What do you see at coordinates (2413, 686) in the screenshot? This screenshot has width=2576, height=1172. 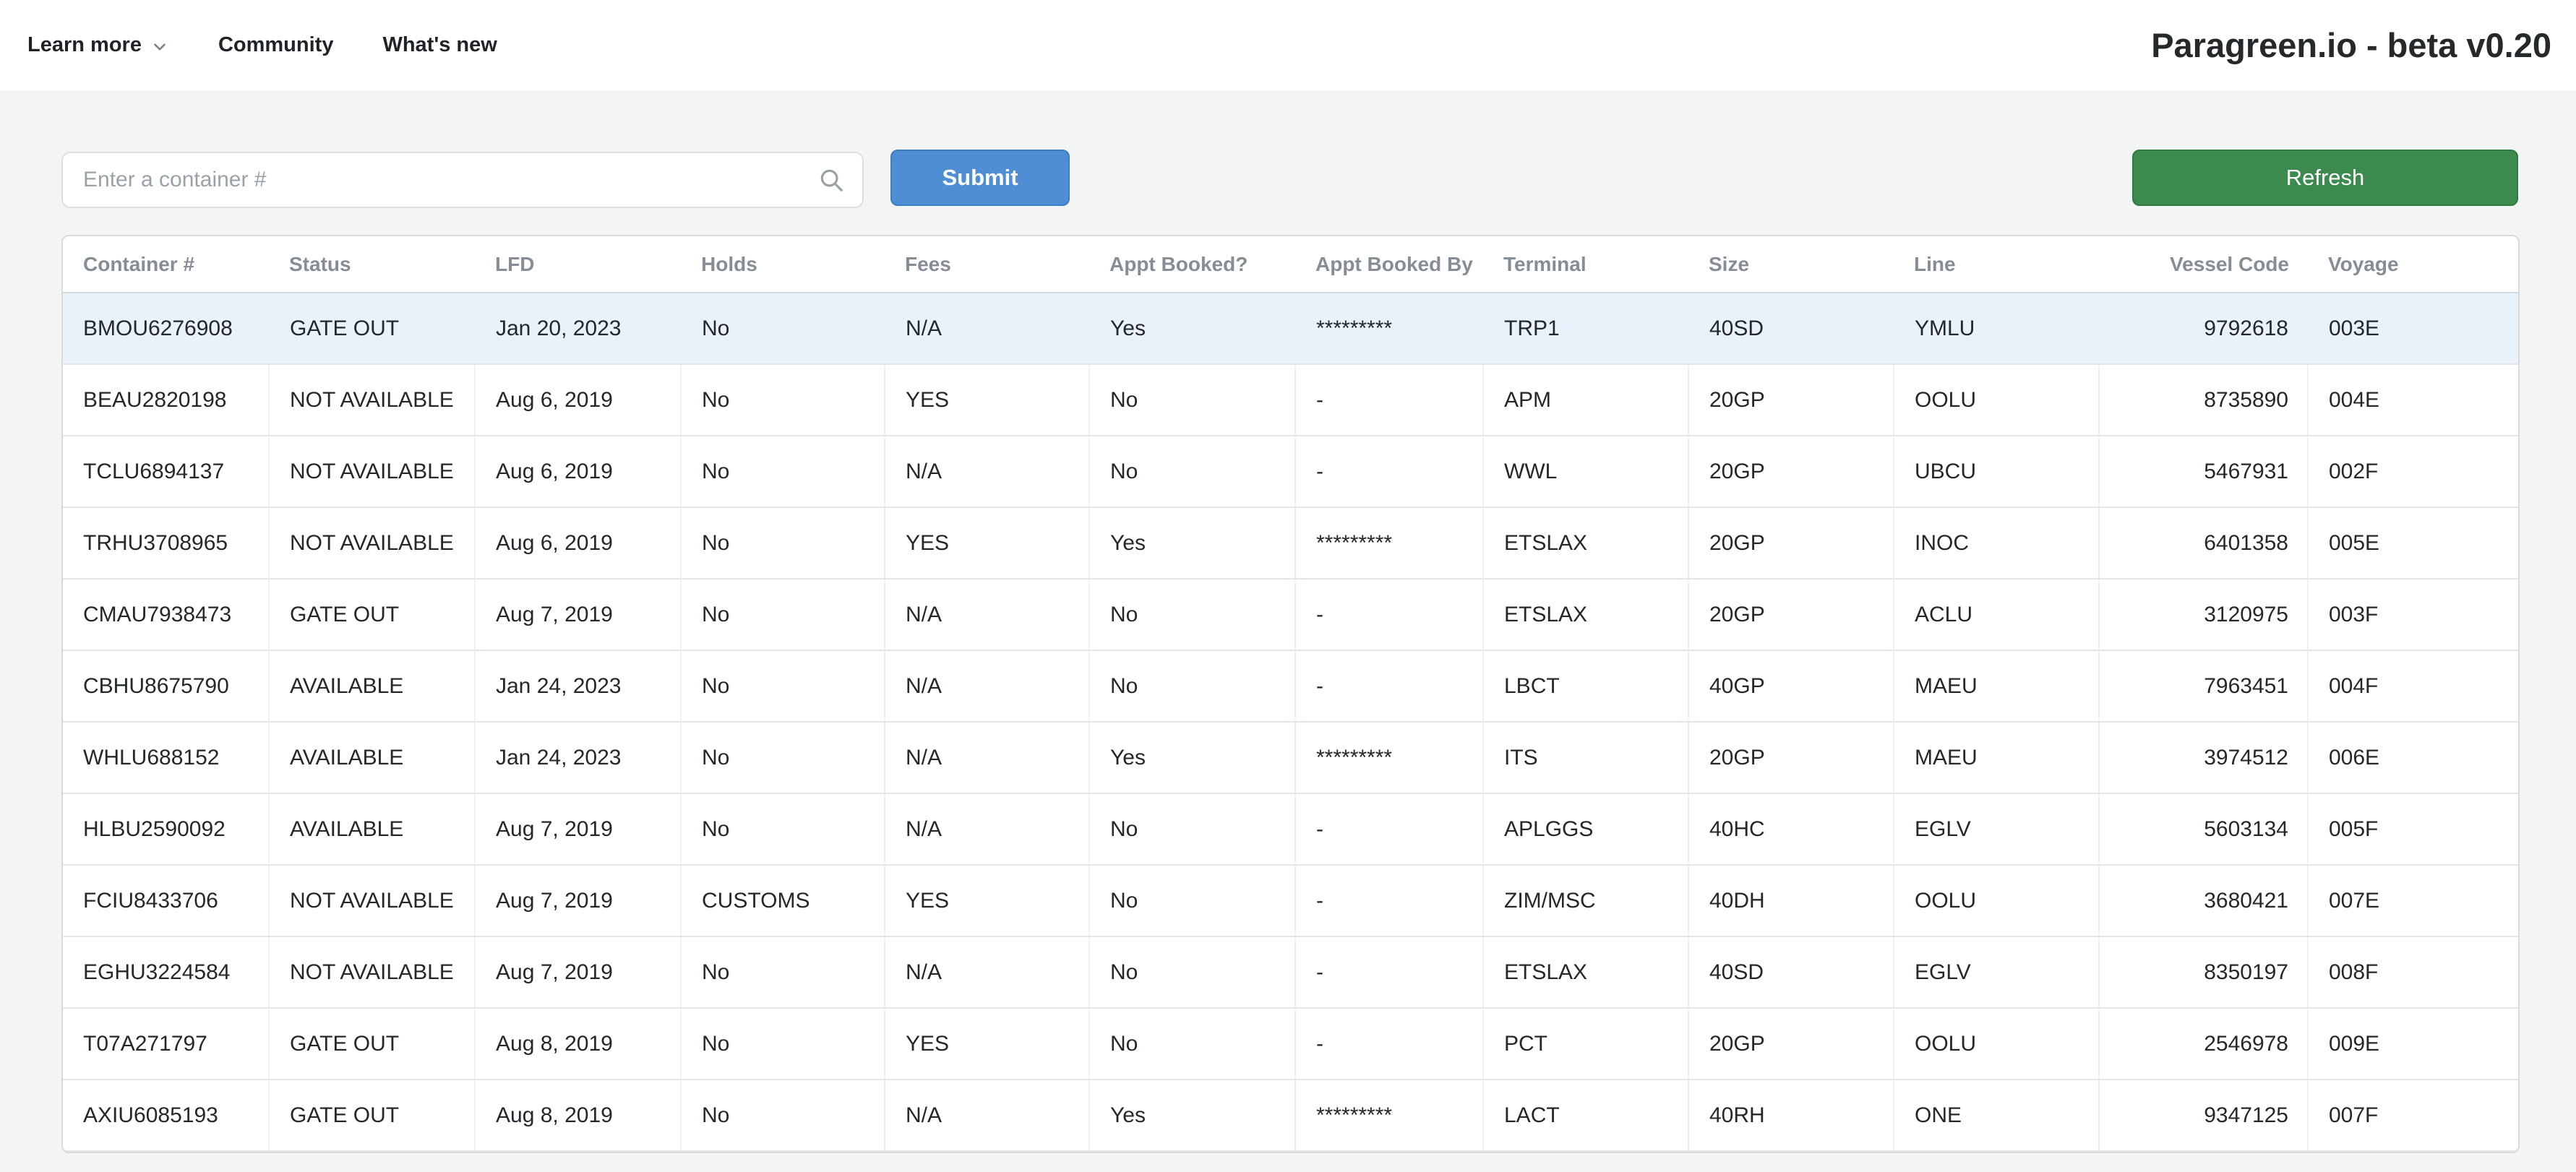 I see `cell-voyage: 004F` at bounding box center [2413, 686].